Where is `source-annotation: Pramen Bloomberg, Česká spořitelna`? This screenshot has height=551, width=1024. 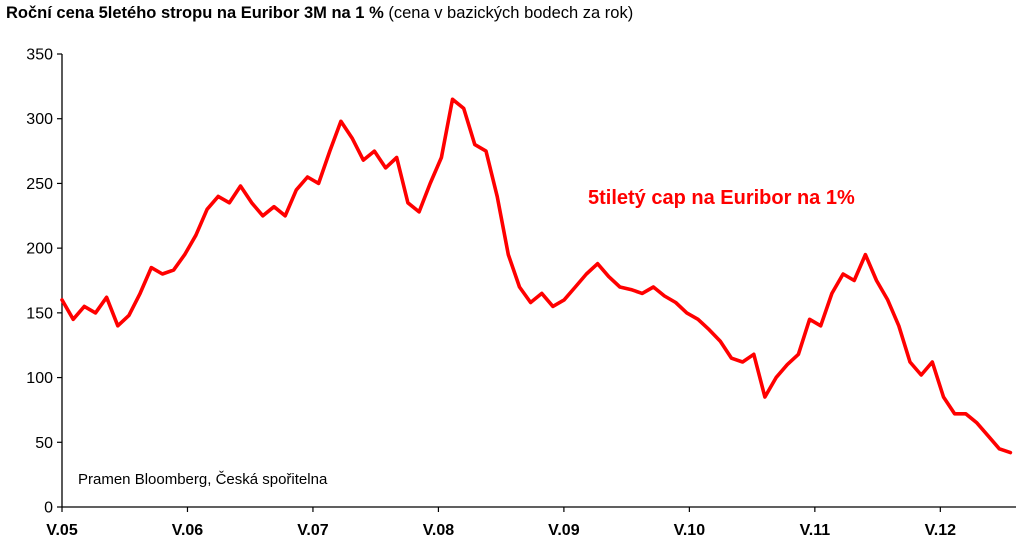
source-annotation: Pramen Bloomberg, Česká spořitelna is located at coordinates (203, 479).